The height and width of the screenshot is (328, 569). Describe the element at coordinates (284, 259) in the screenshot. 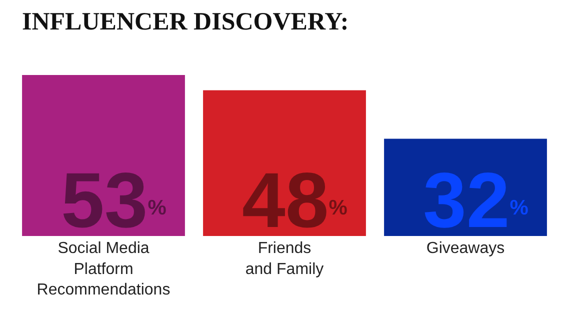

I see `x-tick-label: Friends and Family` at that location.